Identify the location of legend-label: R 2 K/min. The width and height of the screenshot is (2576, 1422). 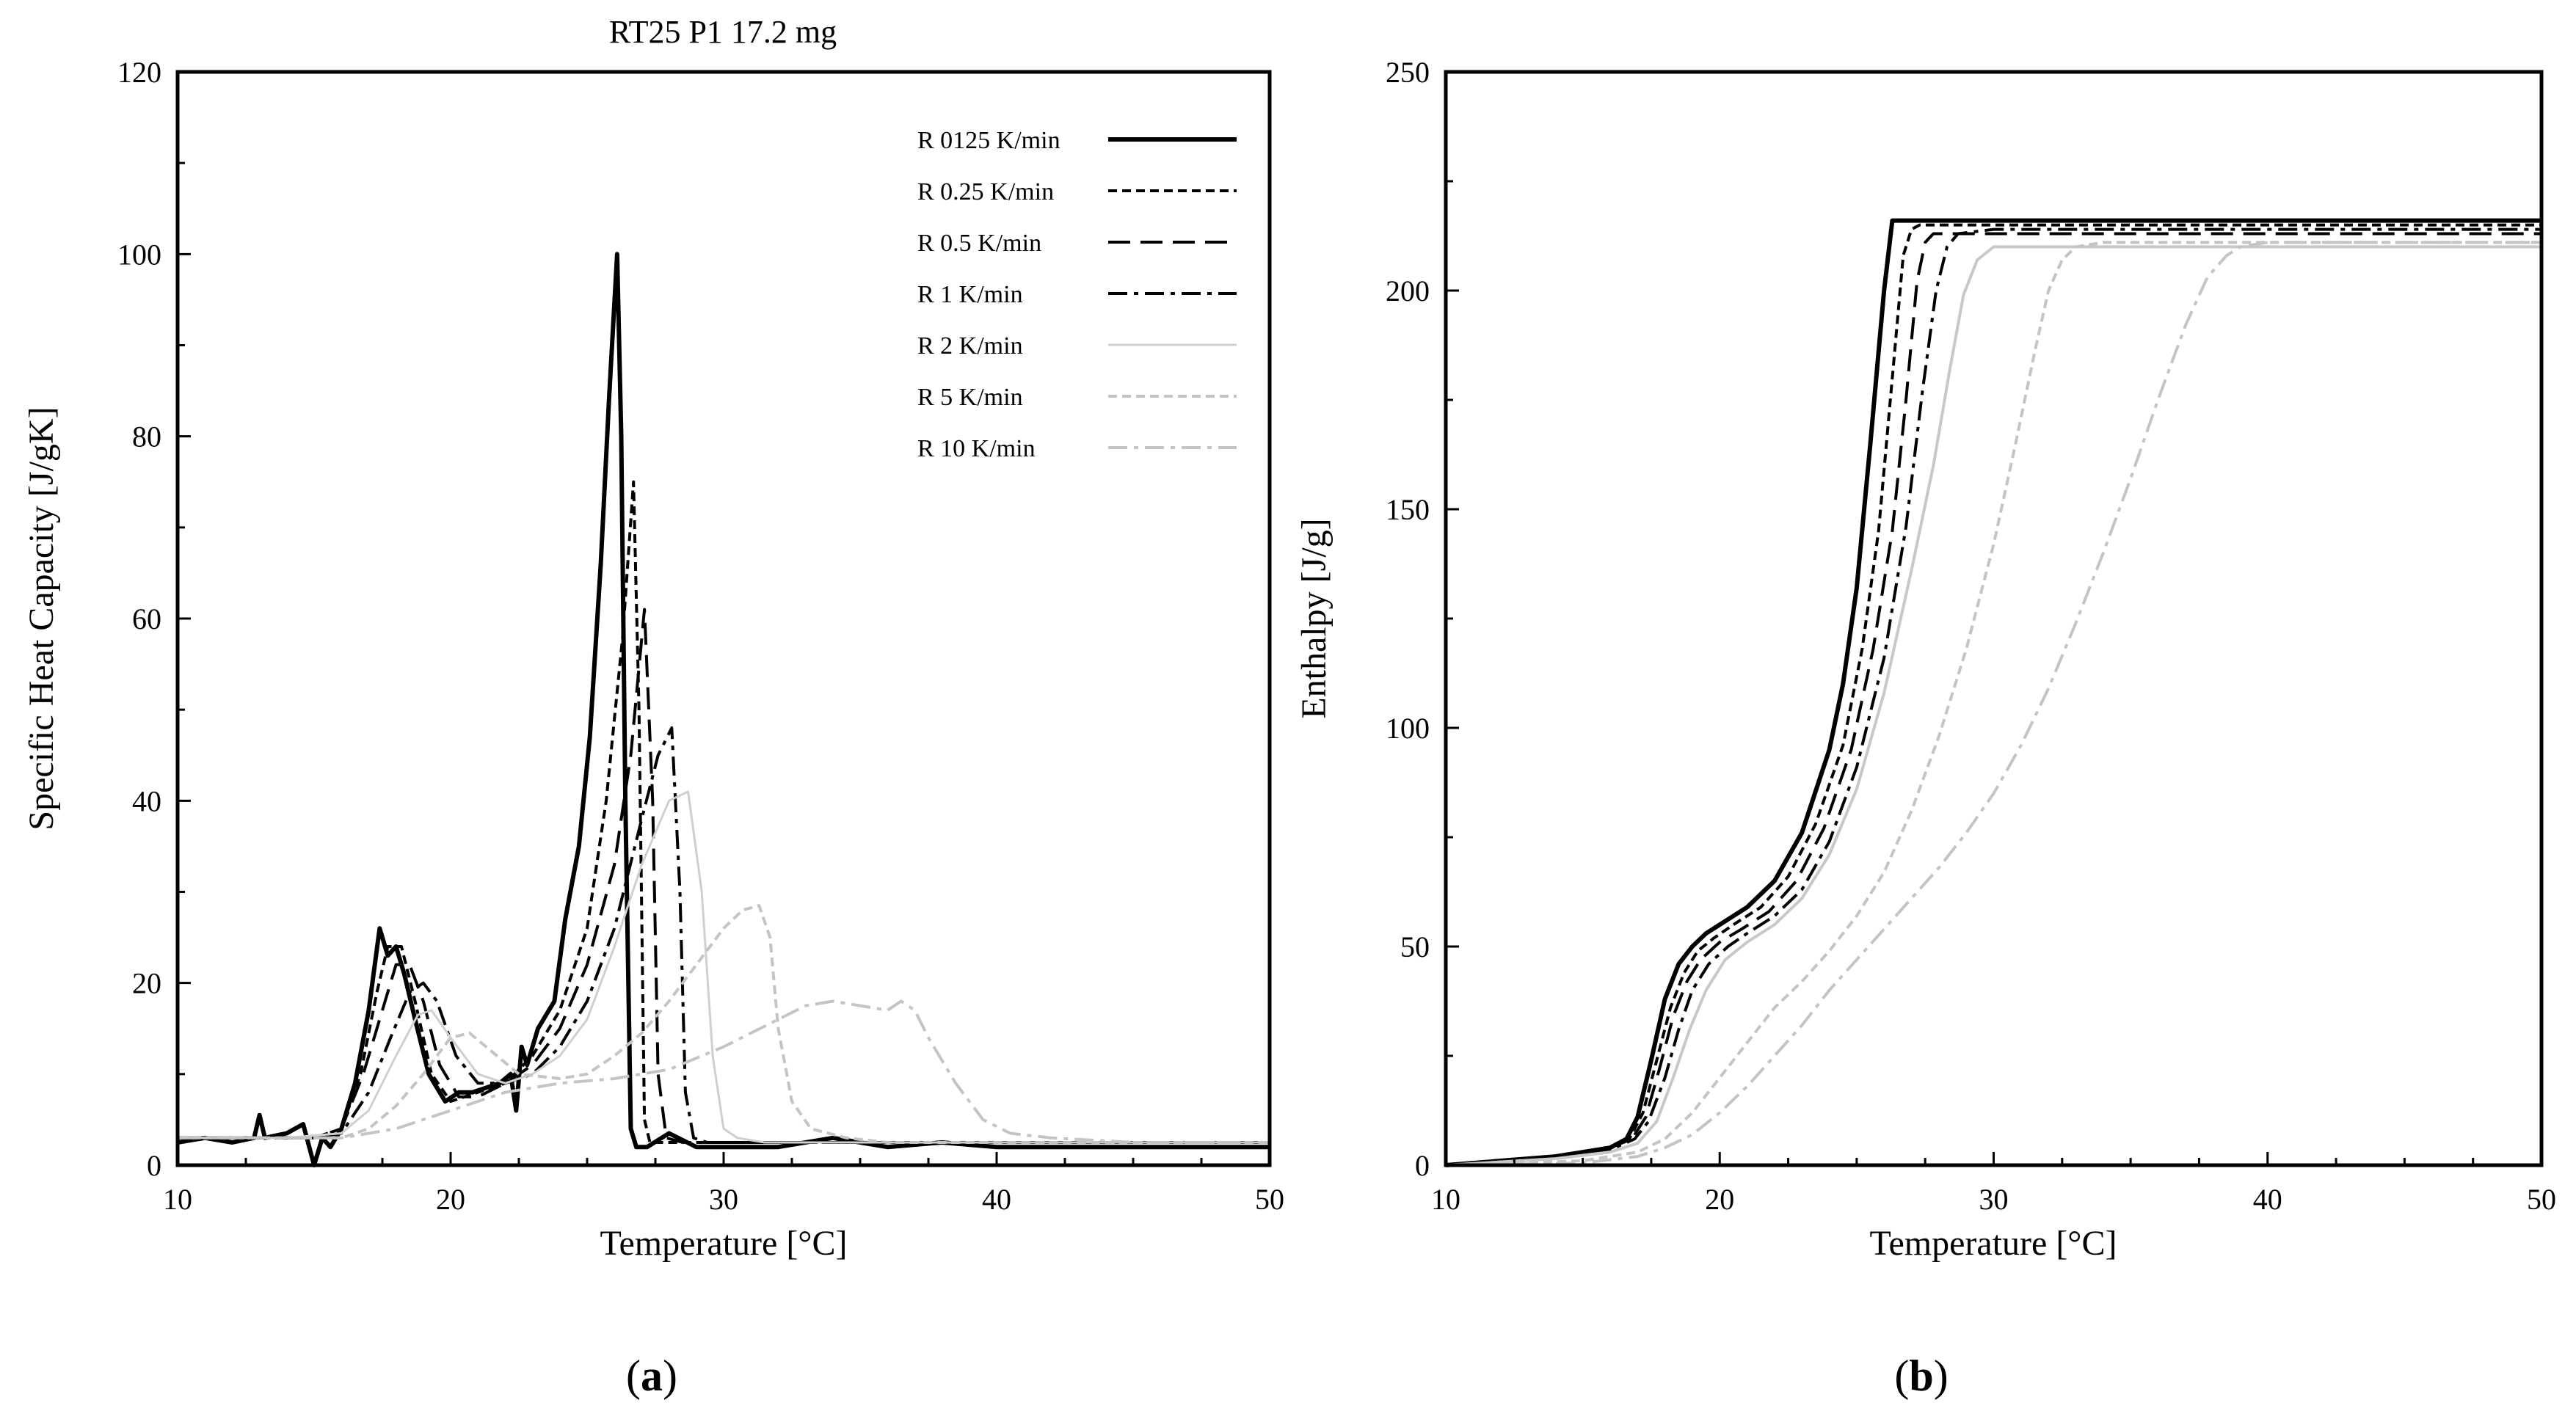
(970, 346).